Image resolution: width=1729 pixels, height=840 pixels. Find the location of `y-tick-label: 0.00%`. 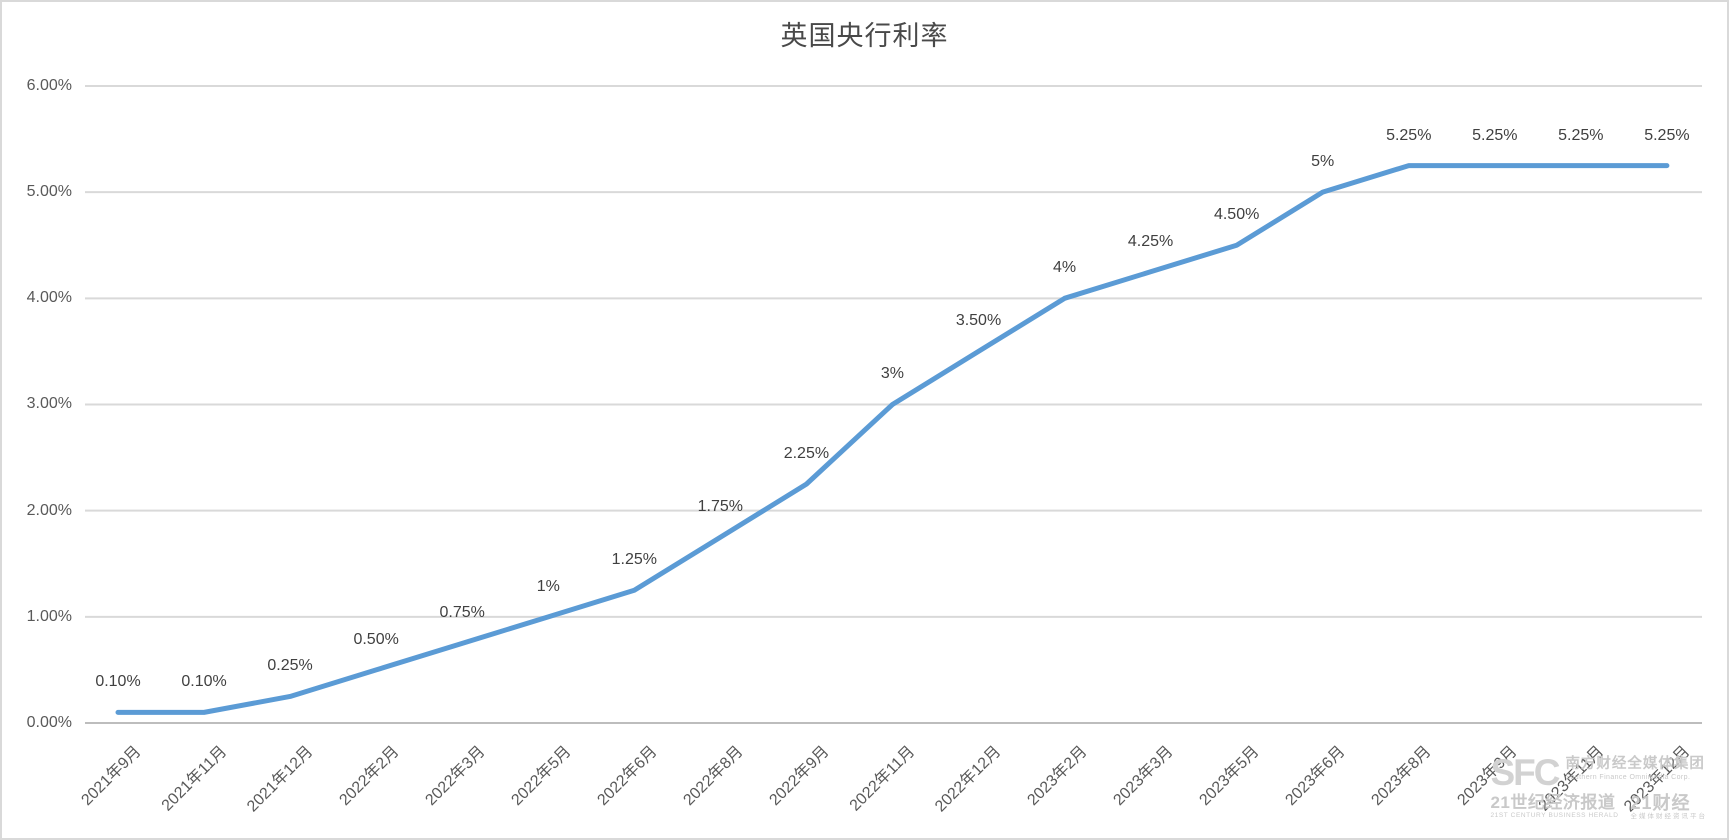

y-tick-label: 0.00% is located at coordinates (49, 722).